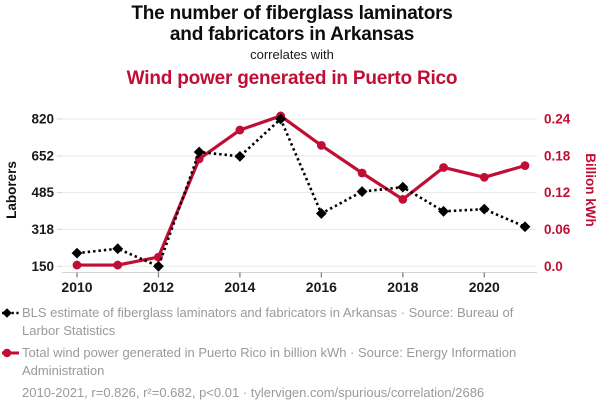 This screenshot has width=600, height=414. I want to click on diamond-dashed-legend-icon, so click(10, 313).